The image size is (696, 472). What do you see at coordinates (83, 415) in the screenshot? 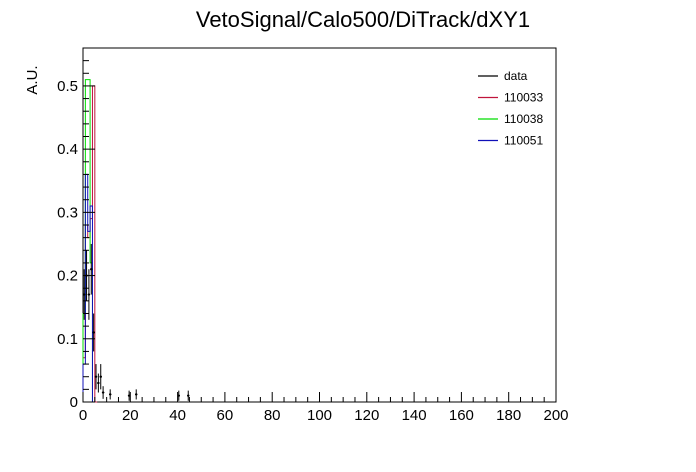
I see `x-tick-label: 0` at bounding box center [83, 415].